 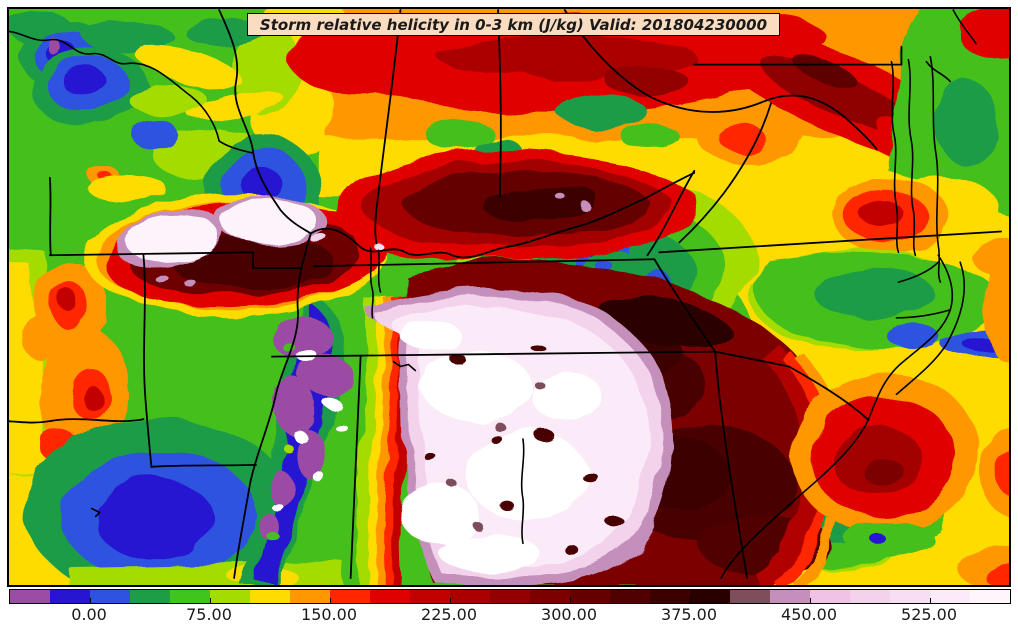 I want to click on colorbar-tick-label: 75.00, so click(x=209, y=614).